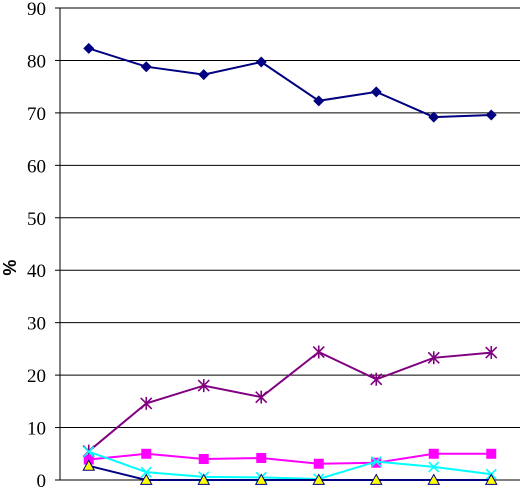  What do you see at coordinates (36, 219) in the screenshot?
I see `y-tick-label: 50` at bounding box center [36, 219].